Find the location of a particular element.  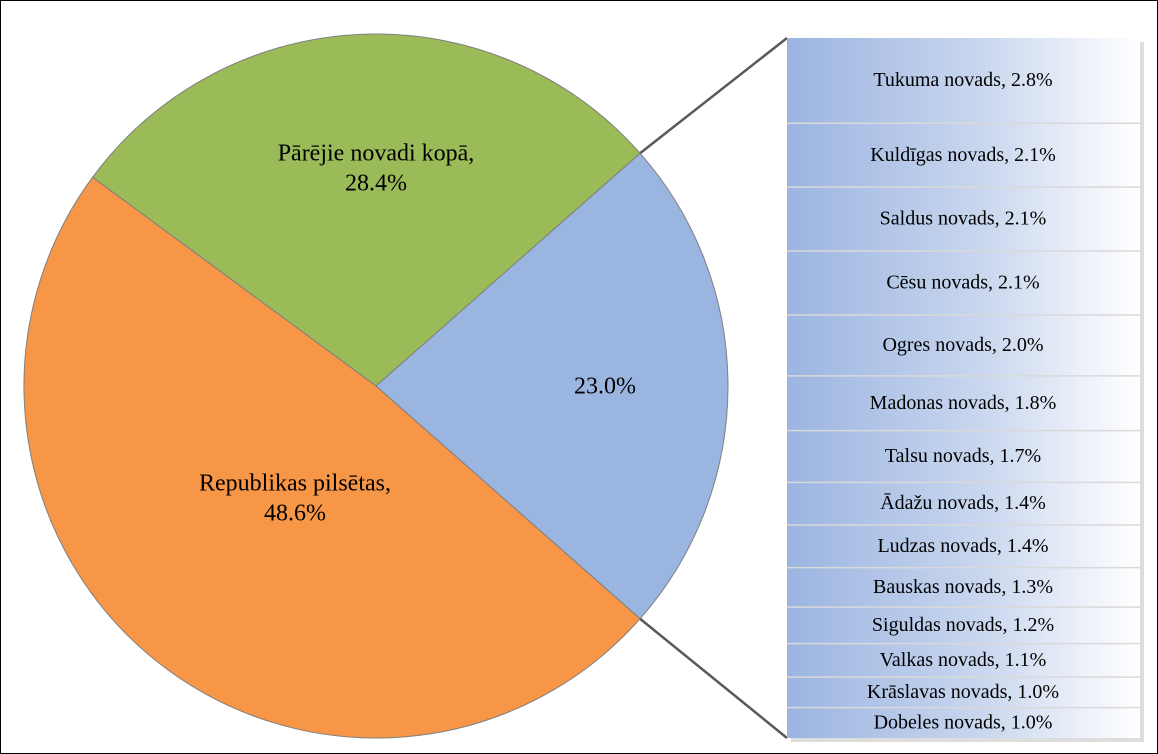

segment-label: Madonas novads, 1.8% is located at coordinates (963, 403).